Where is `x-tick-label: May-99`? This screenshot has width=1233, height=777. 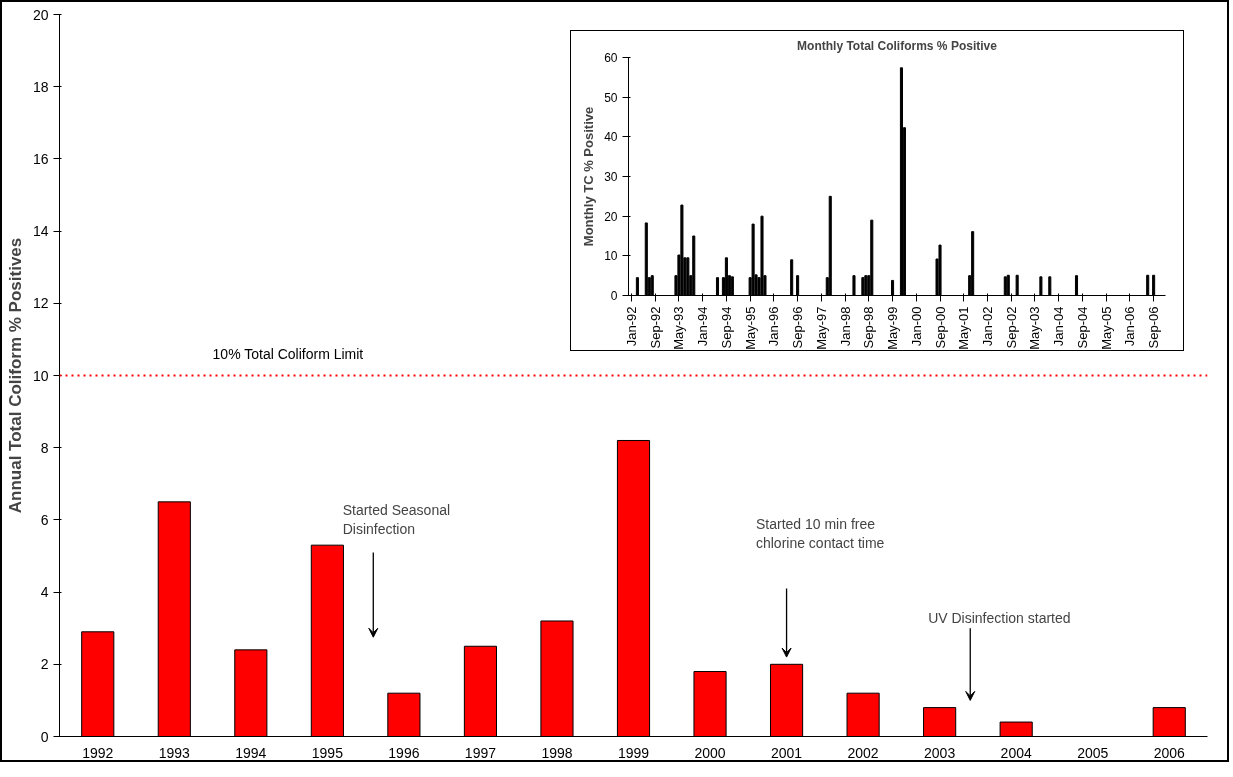 x-tick-label: May-99 is located at coordinates (893, 328).